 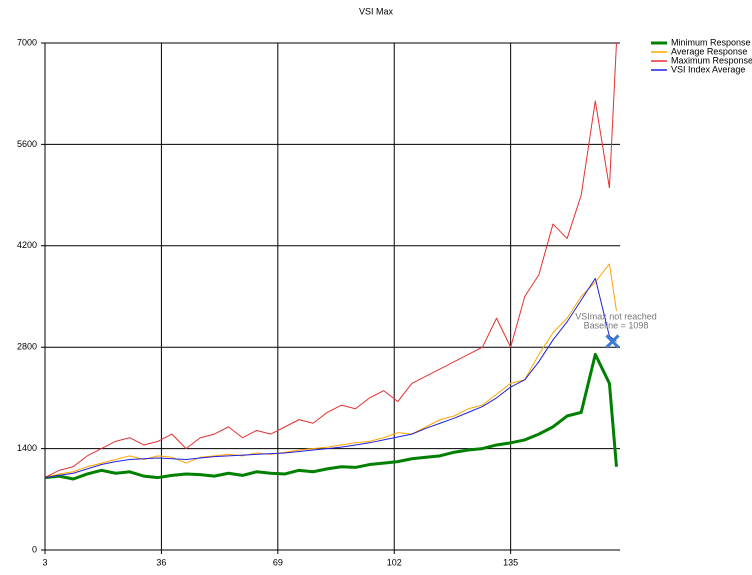 What do you see at coordinates (27, 448) in the screenshot?
I see `y-tick-label: 1400` at bounding box center [27, 448].